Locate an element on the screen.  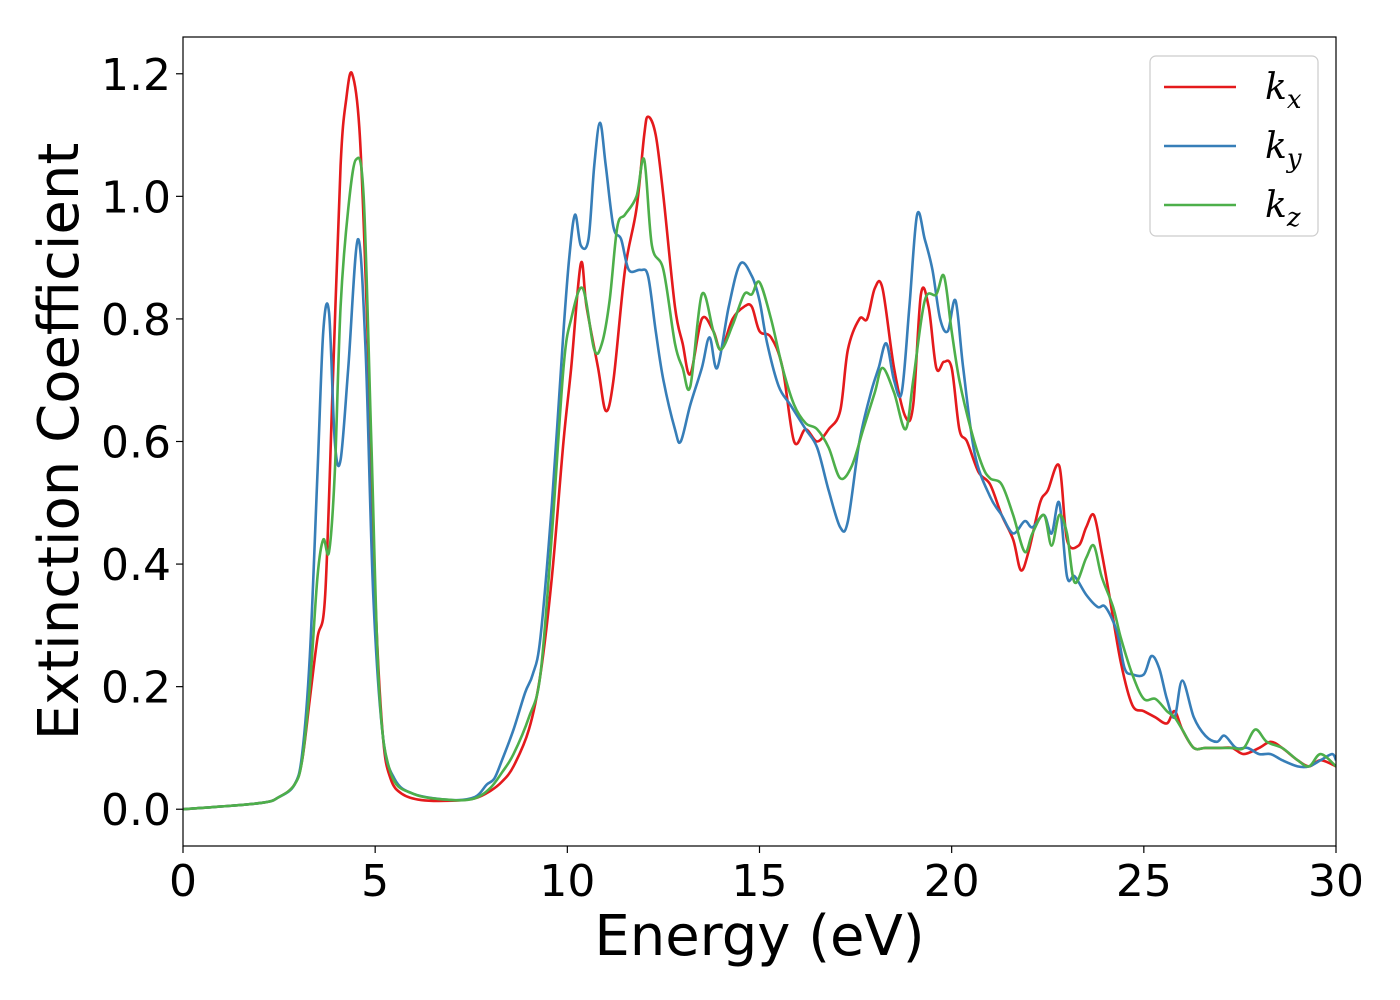
y-tick-label: 0.2 is located at coordinates (136, 688).